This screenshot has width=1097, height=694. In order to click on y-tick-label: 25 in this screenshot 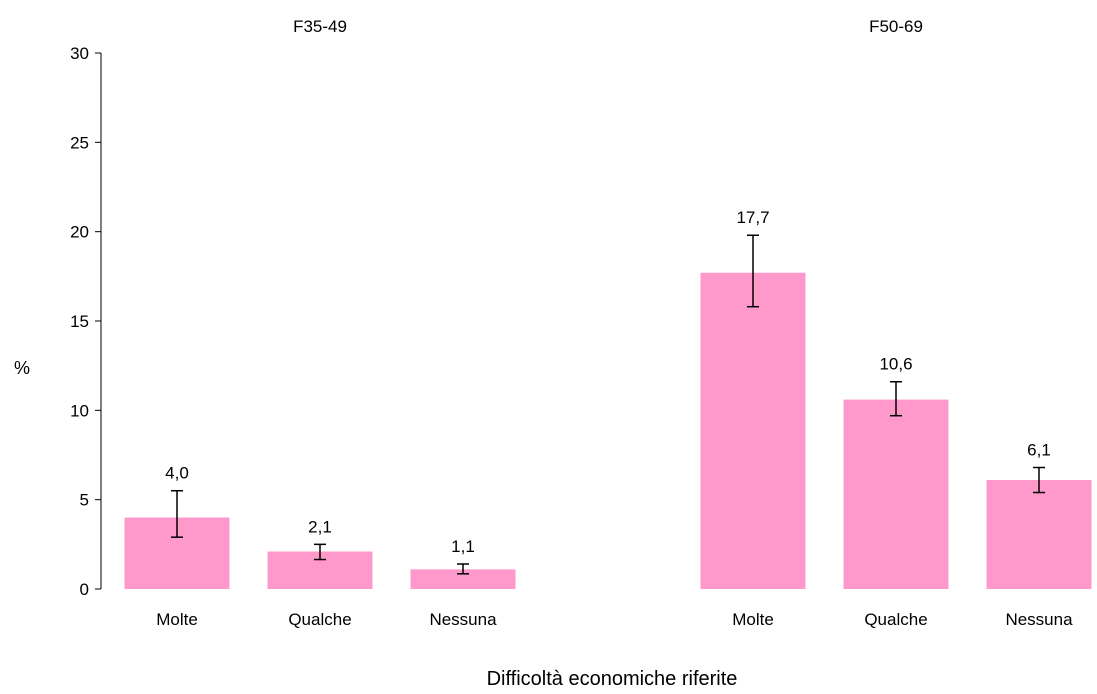, I will do `click(79, 142)`.